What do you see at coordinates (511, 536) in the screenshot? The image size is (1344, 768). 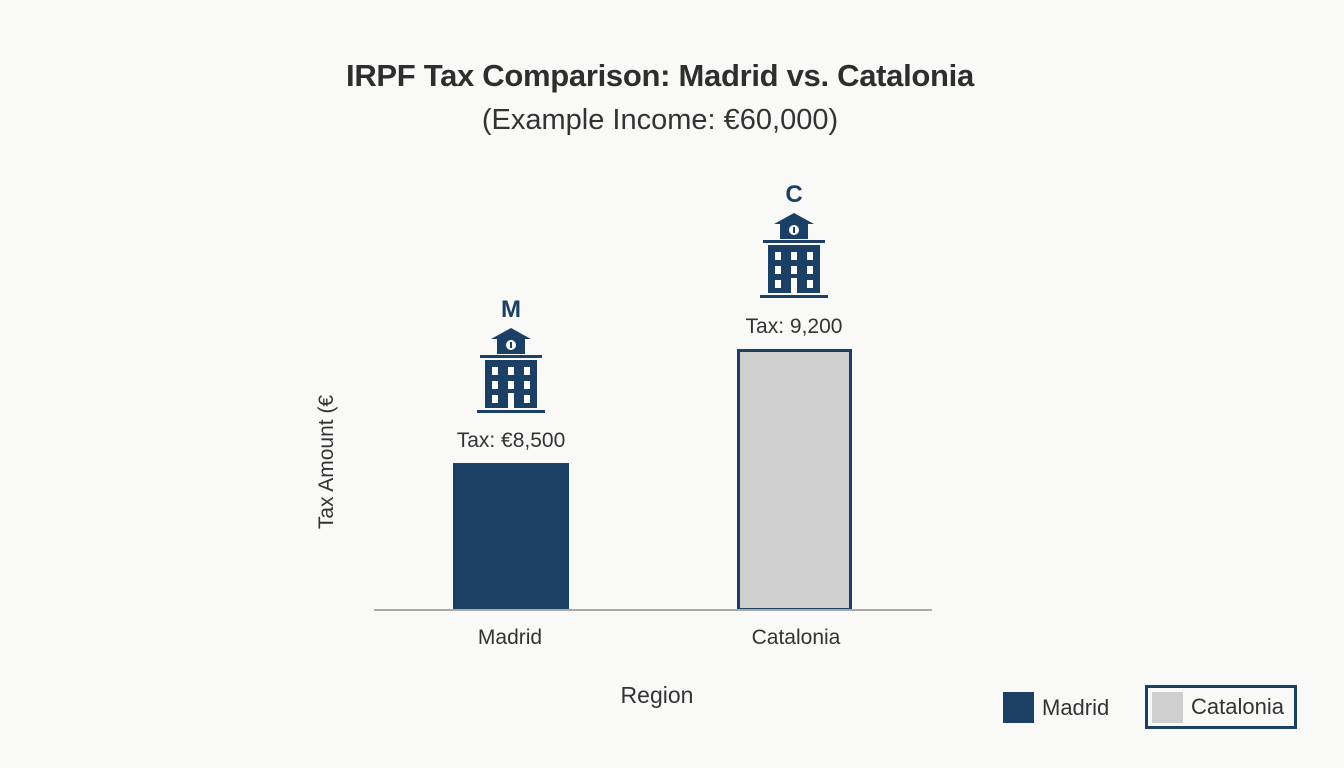 I see `bar-madrid` at bounding box center [511, 536].